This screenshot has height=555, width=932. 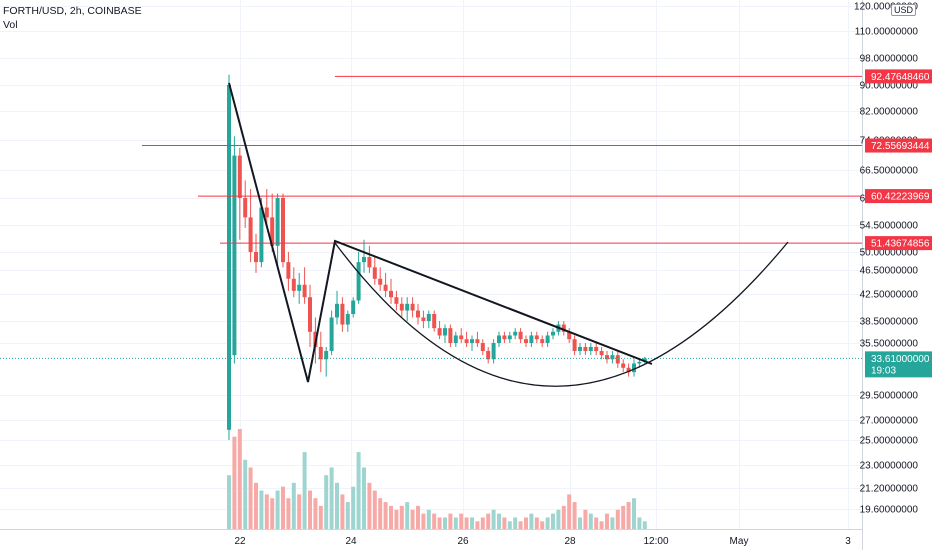 What do you see at coordinates (561, 314) in the screenshot?
I see `cup-curve` at bounding box center [561, 314].